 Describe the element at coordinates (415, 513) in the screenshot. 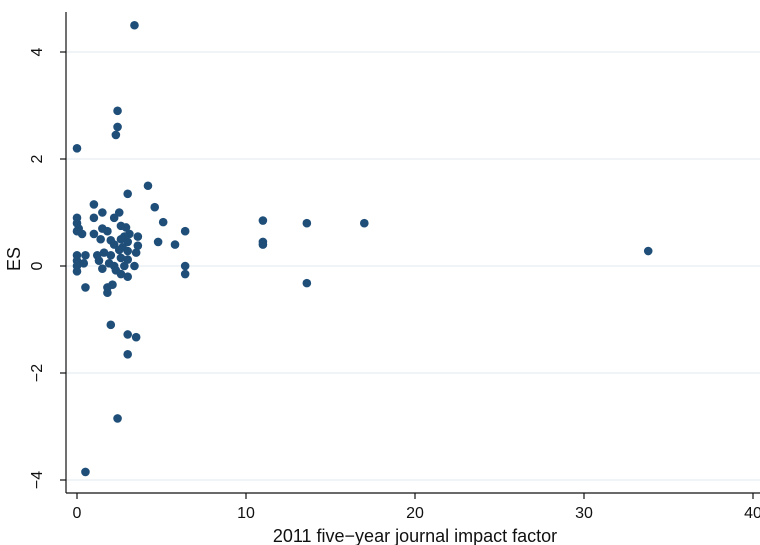

I see `x-tick-label: 20` at that location.